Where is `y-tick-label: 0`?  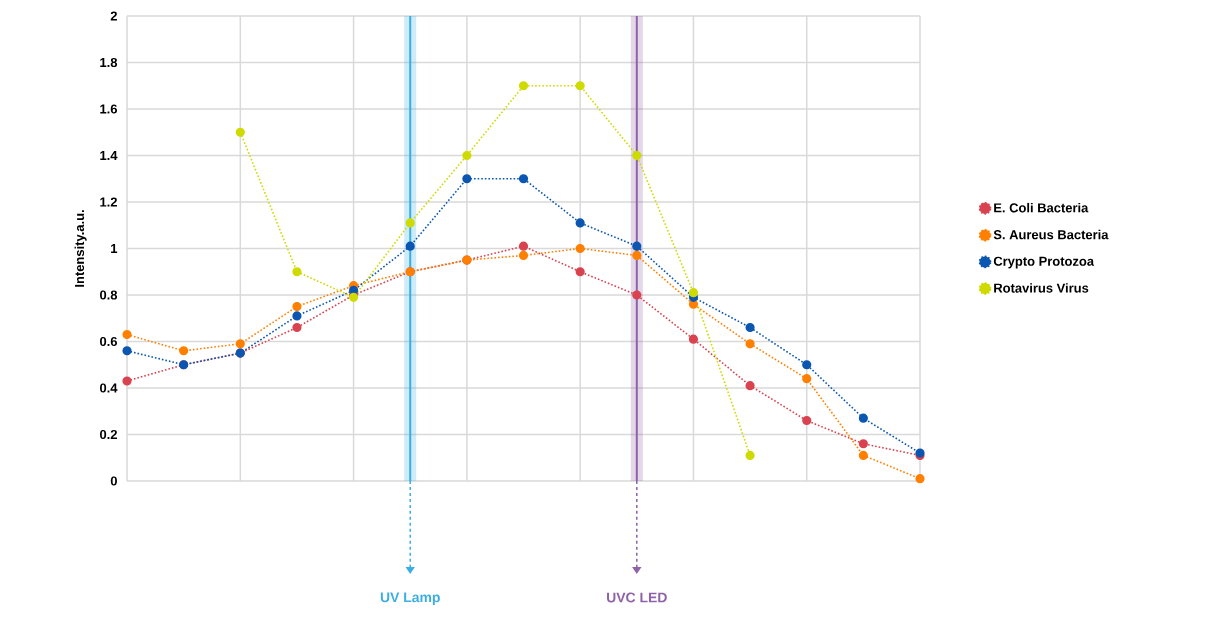
y-tick-label: 0 is located at coordinates (113, 481).